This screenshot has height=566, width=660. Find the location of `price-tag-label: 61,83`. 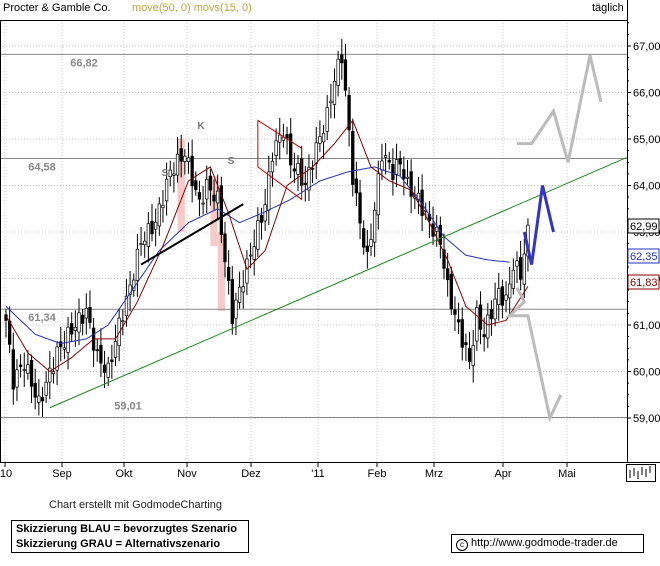

price-tag-label: 61,83 is located at coordinates (644, 283).